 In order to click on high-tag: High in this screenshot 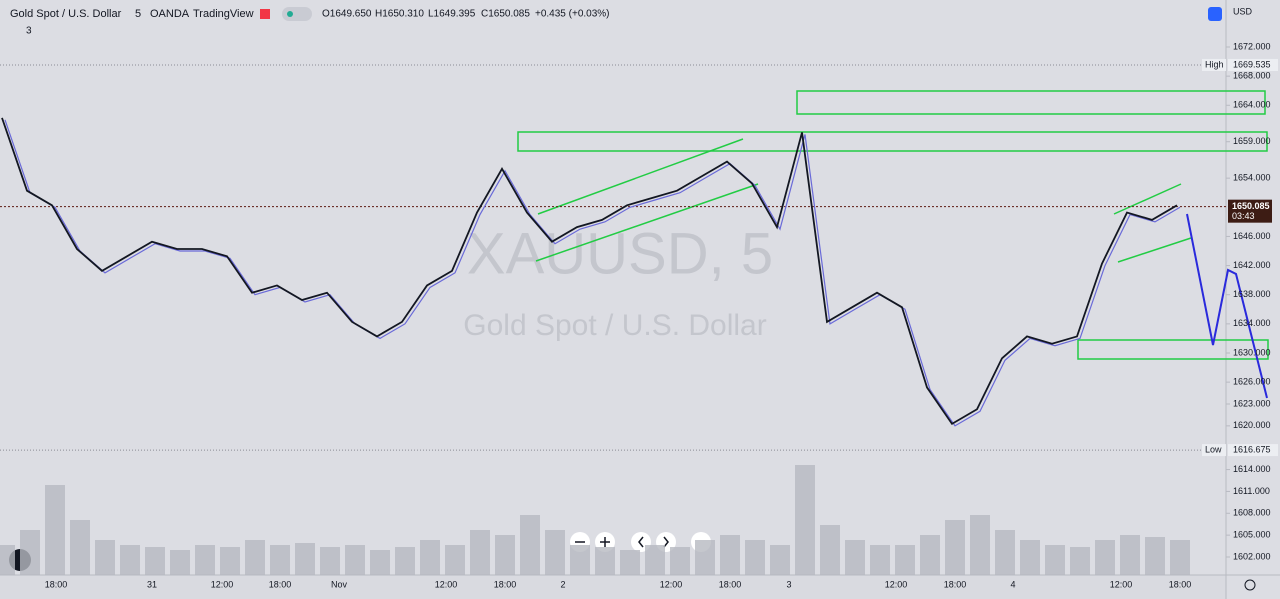, I will do `click(1214, 64)`.